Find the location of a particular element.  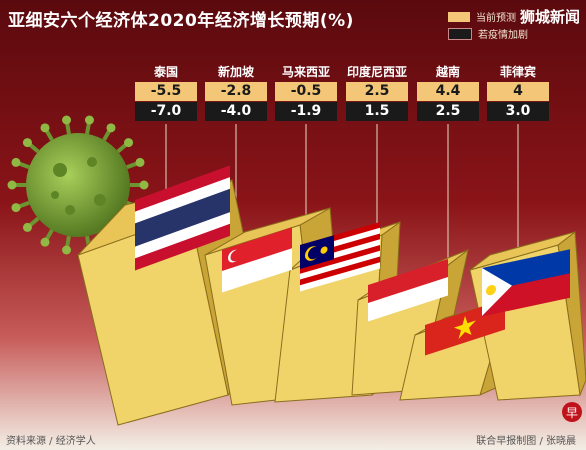

svg-text: 早 is located at coordinates (572, 413).